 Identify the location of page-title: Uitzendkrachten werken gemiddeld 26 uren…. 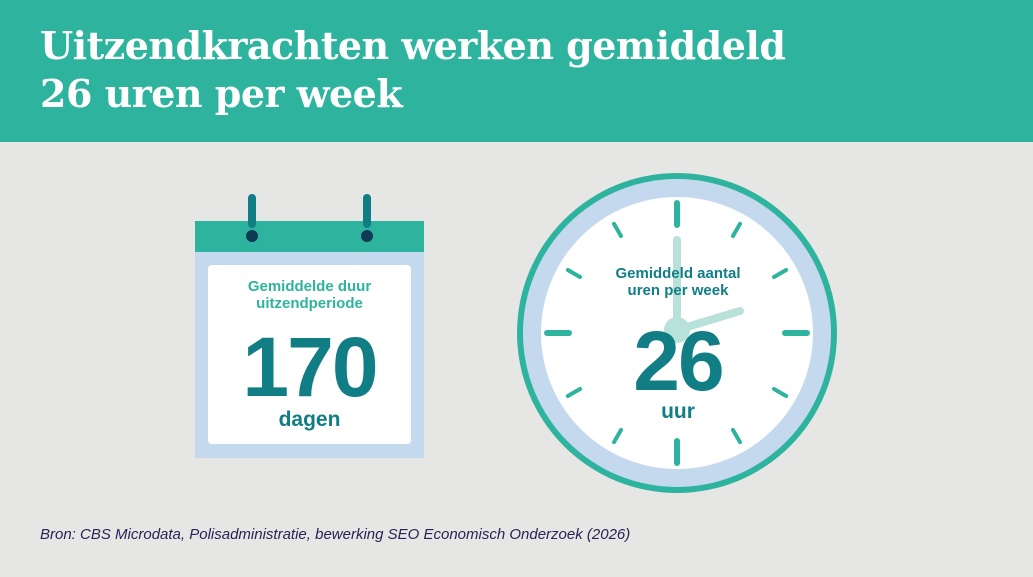
(413, 70).